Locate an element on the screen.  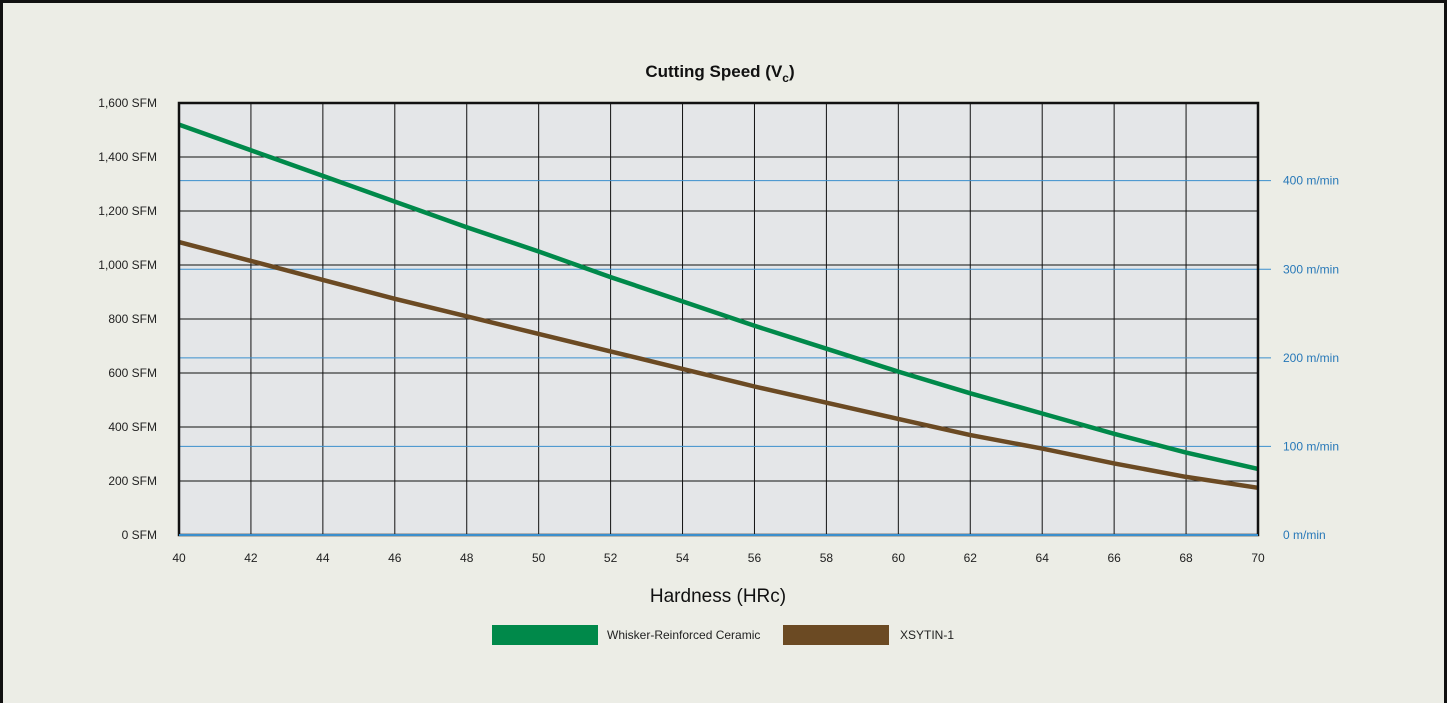
y-tick-label-left: 400 SFM is located at coordinates (132, 427).